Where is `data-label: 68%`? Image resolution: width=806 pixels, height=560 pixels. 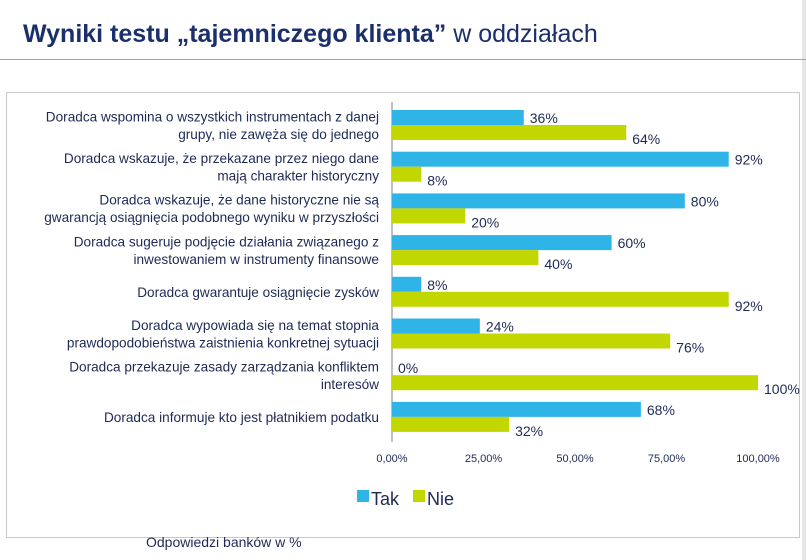
data-label: 68% is located at coordinates (661, 410).